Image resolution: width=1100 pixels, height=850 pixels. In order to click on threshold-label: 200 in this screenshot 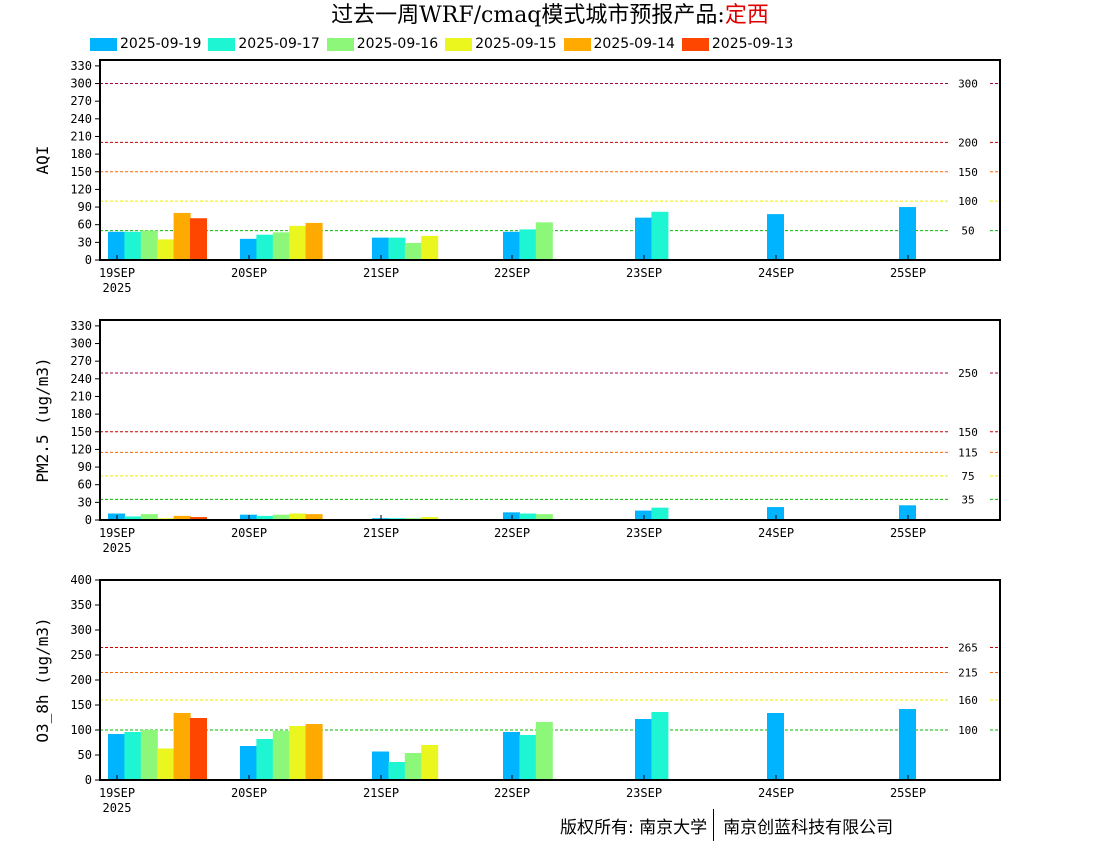, I will do `click(968, 142)`.